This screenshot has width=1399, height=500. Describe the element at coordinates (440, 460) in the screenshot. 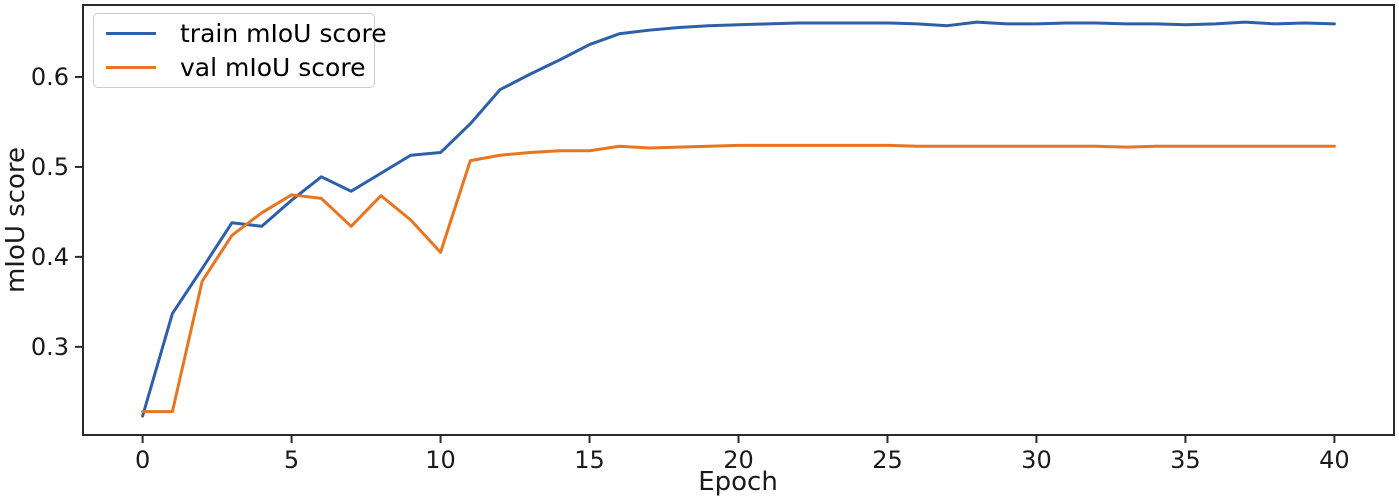

I see `x-tick-label: 10` at that location.